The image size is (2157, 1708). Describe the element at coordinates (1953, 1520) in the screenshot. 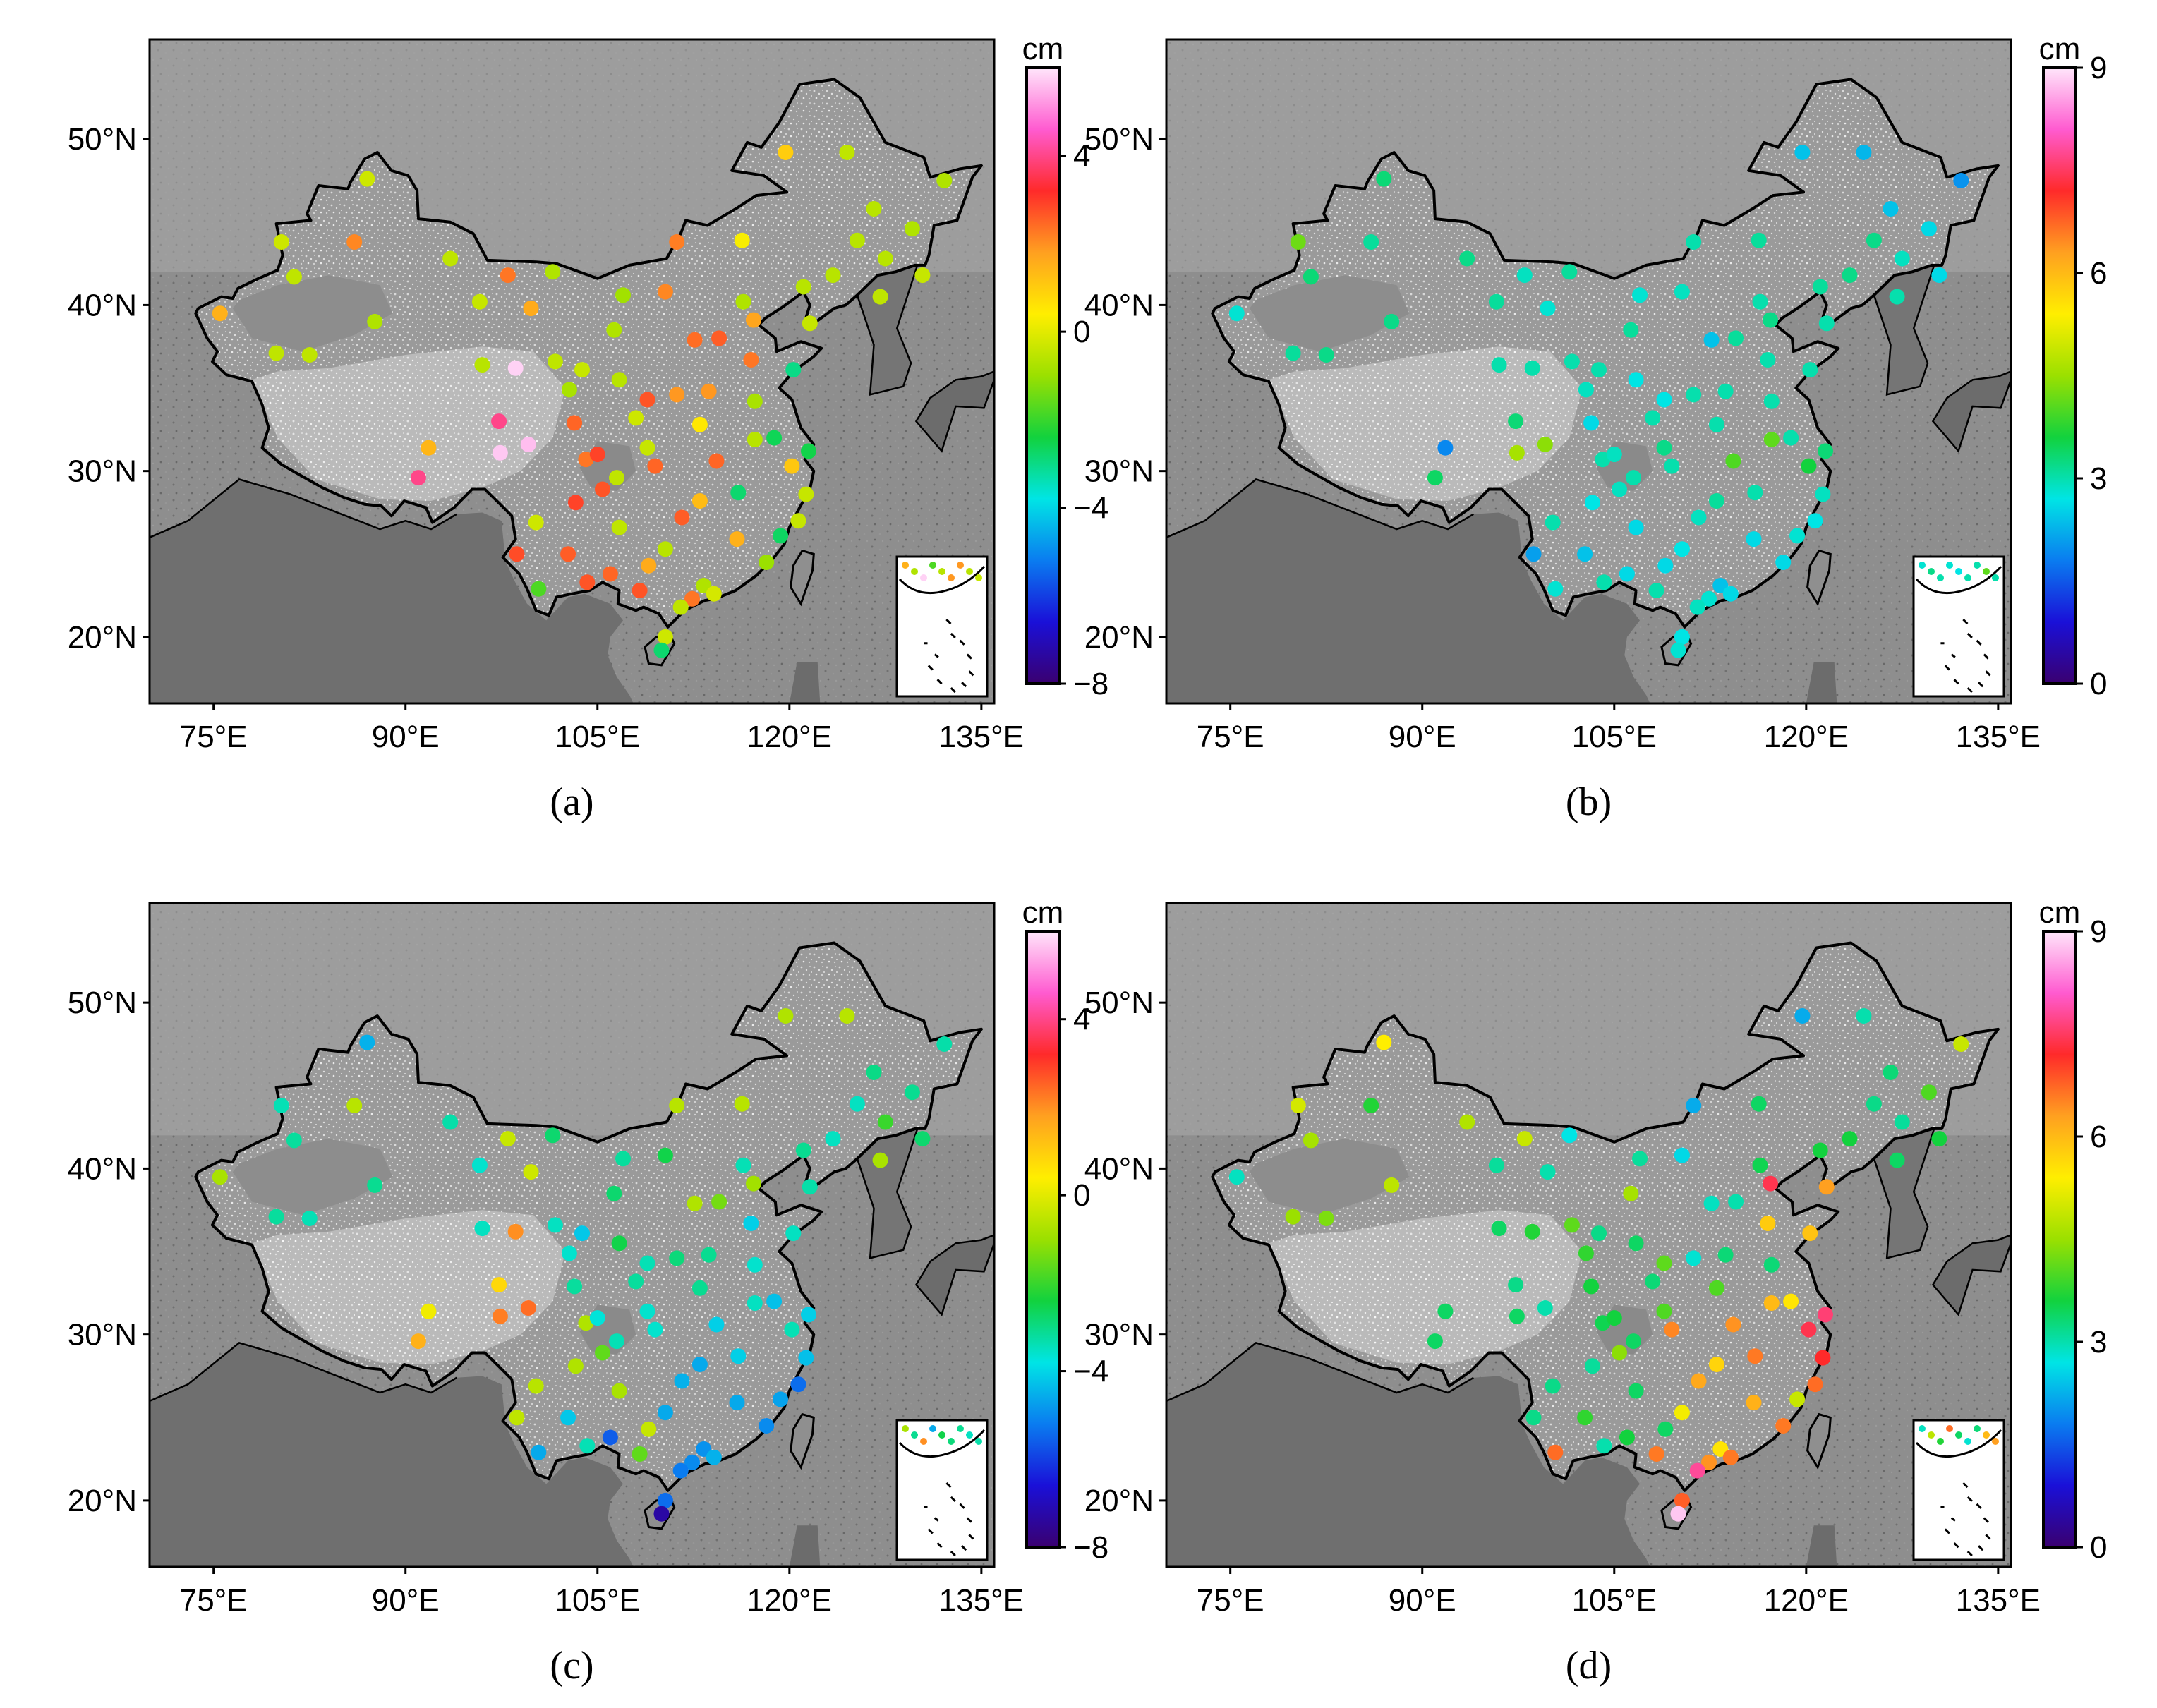

I see `inset-island` at that location.